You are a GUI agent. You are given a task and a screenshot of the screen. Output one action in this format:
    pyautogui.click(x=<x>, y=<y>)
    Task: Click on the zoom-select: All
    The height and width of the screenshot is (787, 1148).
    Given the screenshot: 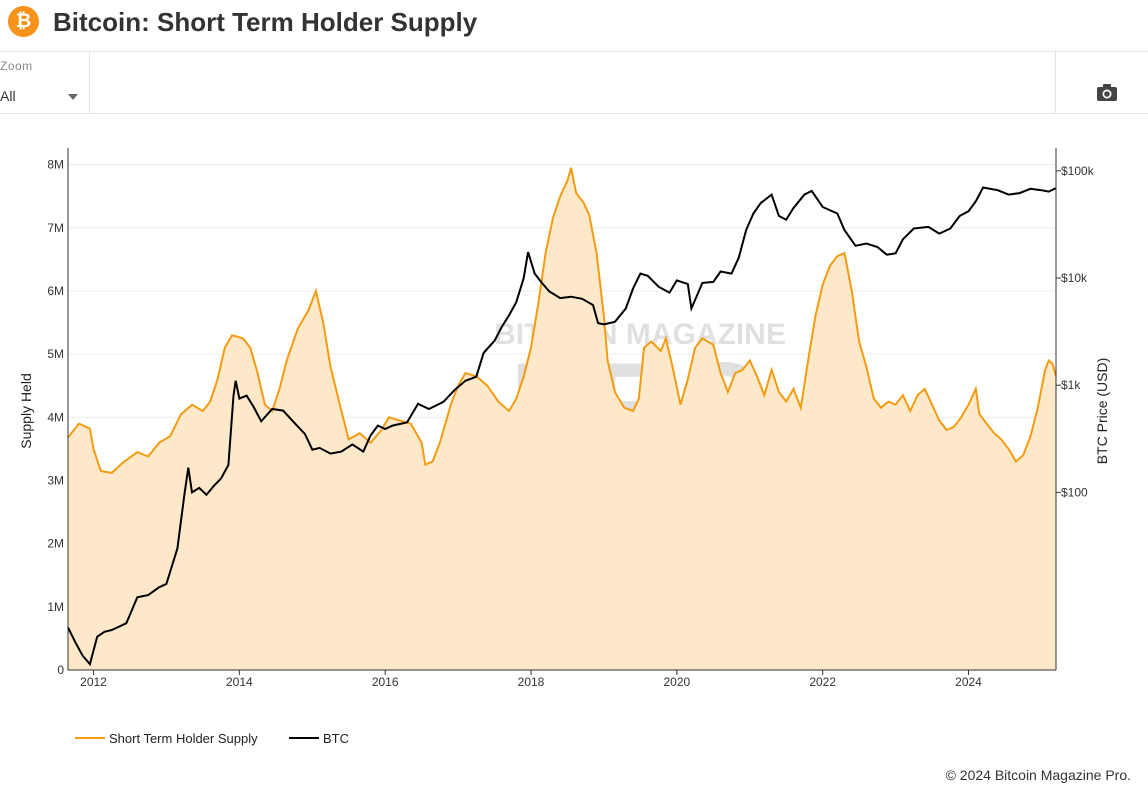 What is the action you would take?
    pyautogui.click(x=41, y=97)
    